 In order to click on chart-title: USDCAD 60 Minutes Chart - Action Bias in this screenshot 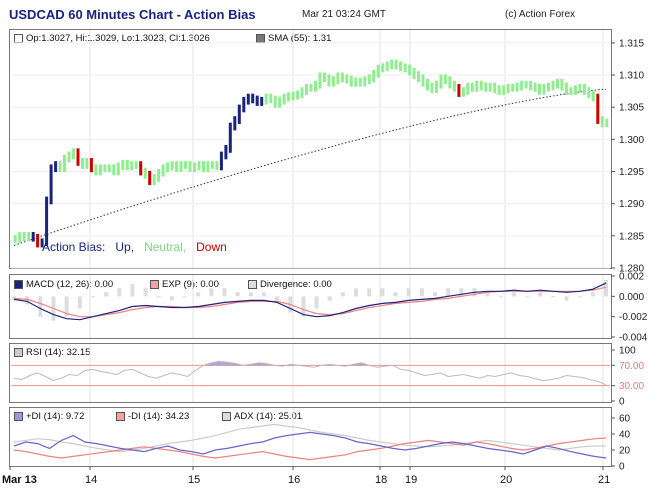, I will do `click(132, 14)`.